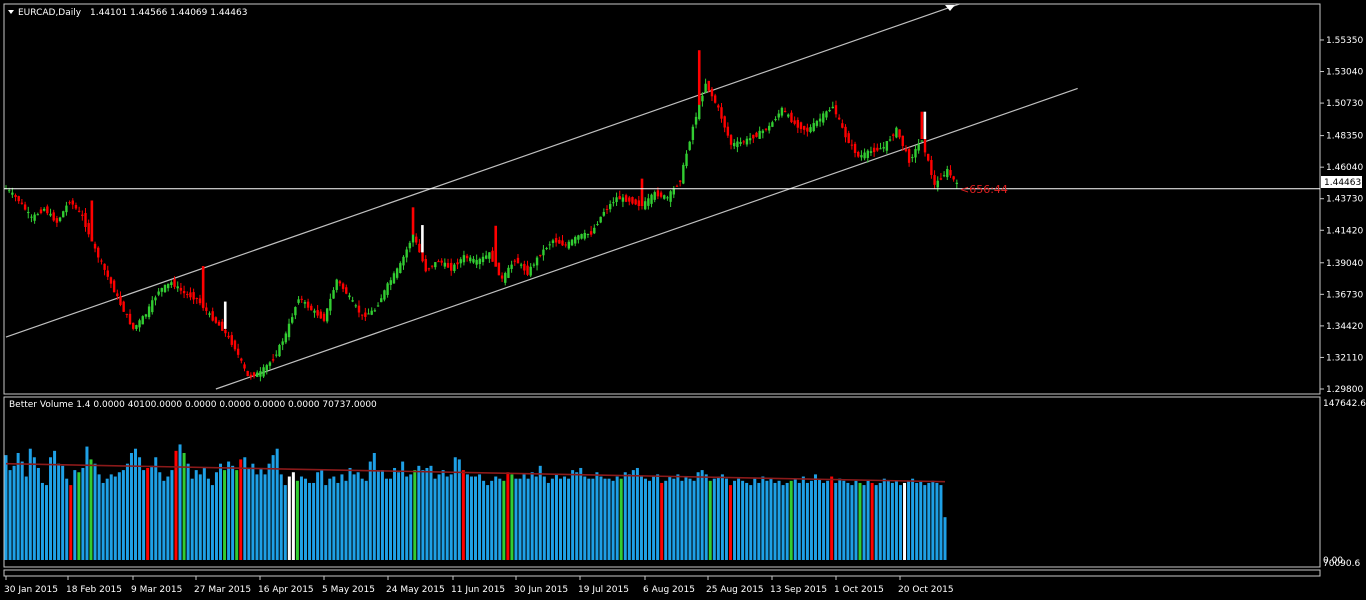  What do you see at coordinates (1344, 137) in the screenshot?
I see `price-tick-label: 1.48350` at bounding box center [1344, 137].